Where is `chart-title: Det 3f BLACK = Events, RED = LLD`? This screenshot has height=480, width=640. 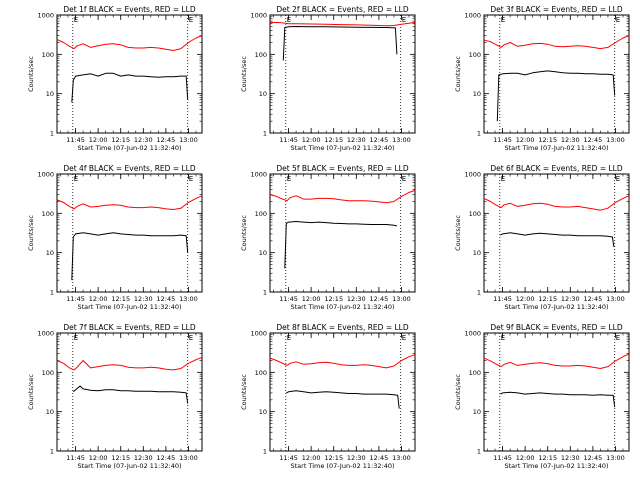 chart-title: Det 3f BLACK = Events, RED = LLD is located at coordinates (556, 9).